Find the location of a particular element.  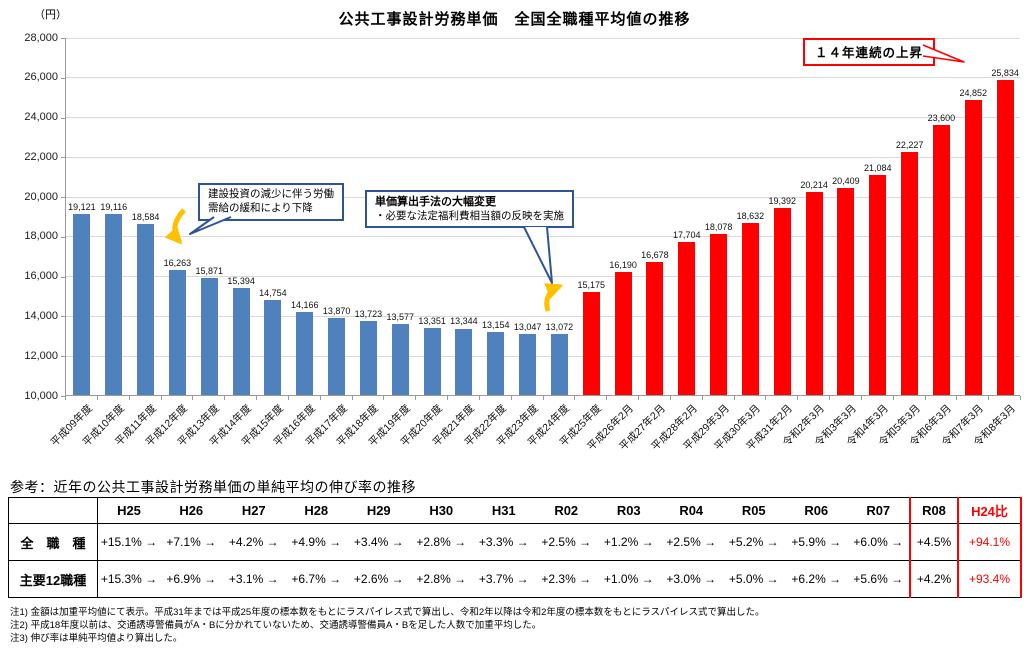

bar-value-label: 13,351 is located at coordinates (432, 321).